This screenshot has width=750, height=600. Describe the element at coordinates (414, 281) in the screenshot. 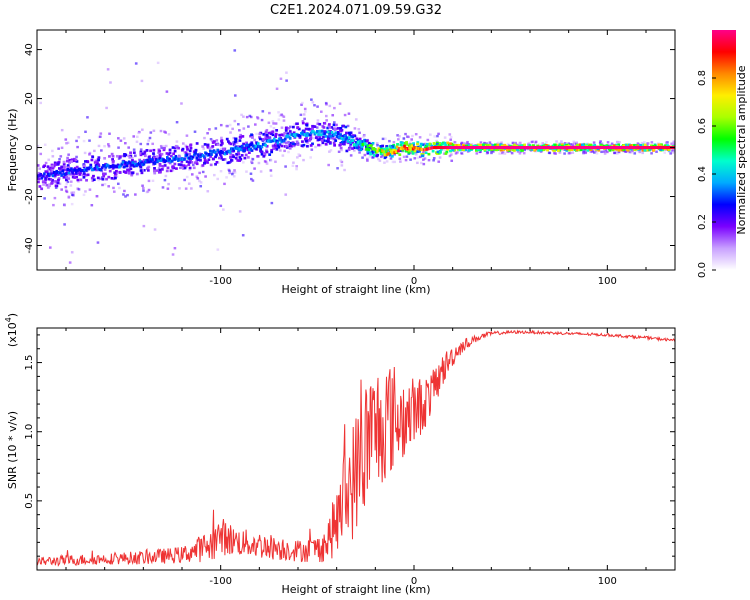

I see `spectrogram-x-tick-label: 0` at that location.